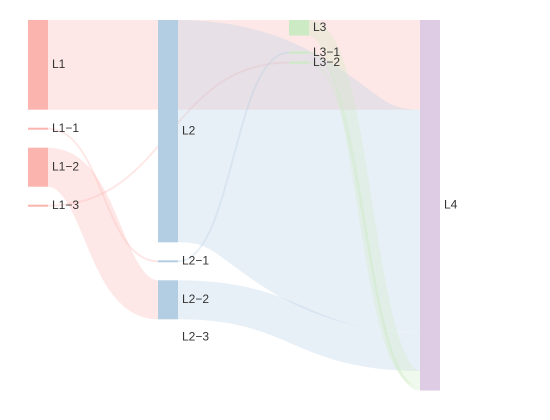 The height and width of the screenshot is (420, 550). What do you see at coordinates (65, 128) in the screenshot?
I see `sankey-label-L1-1: L1−1` at bounding box center [65, 128].